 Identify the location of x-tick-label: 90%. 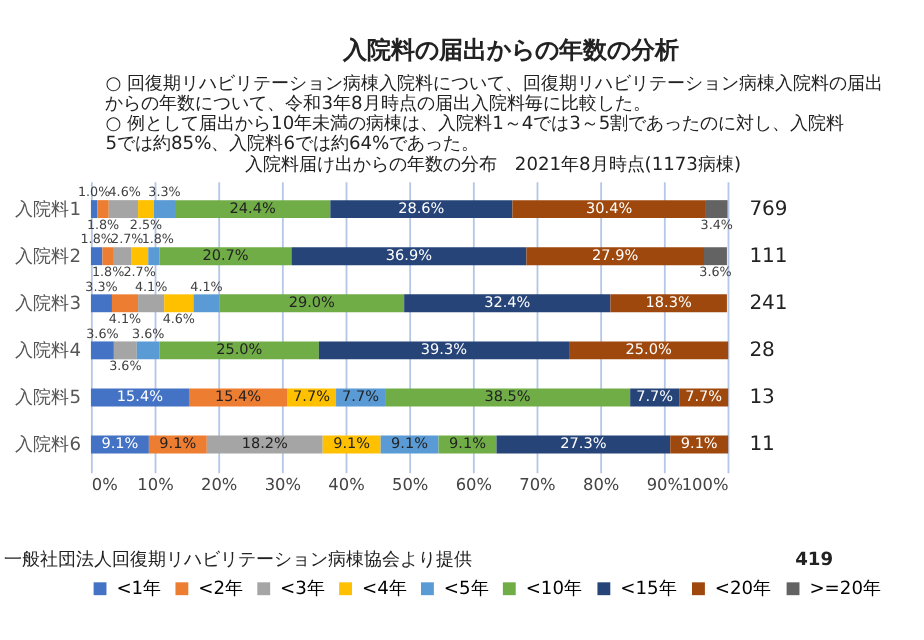
(665, 483).